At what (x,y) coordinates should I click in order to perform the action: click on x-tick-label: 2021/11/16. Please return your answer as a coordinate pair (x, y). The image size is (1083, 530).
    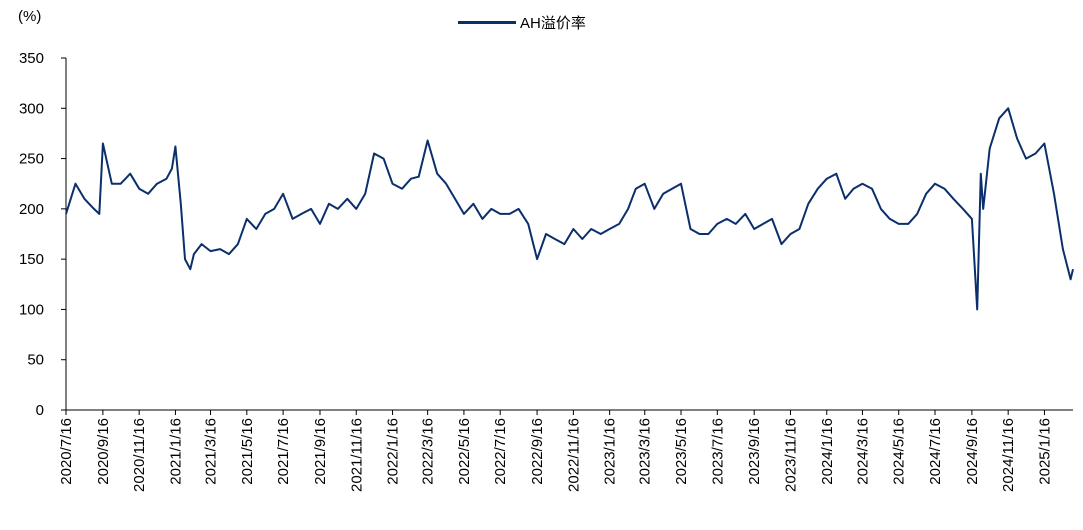
    Looking at the image, I should click on (356, 455).